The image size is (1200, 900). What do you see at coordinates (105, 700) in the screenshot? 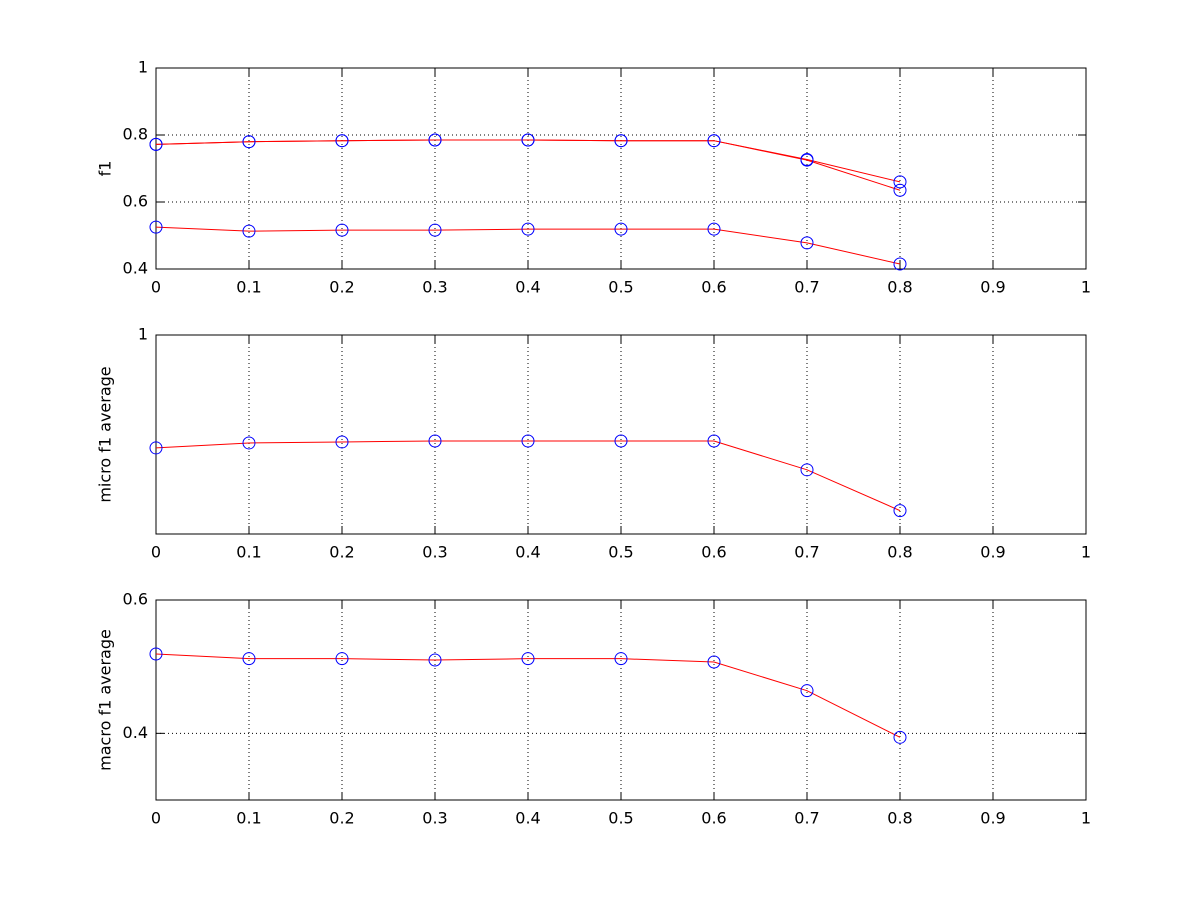
I see `y-axis-label: macro f1 average` at bounding box center [105, 700].